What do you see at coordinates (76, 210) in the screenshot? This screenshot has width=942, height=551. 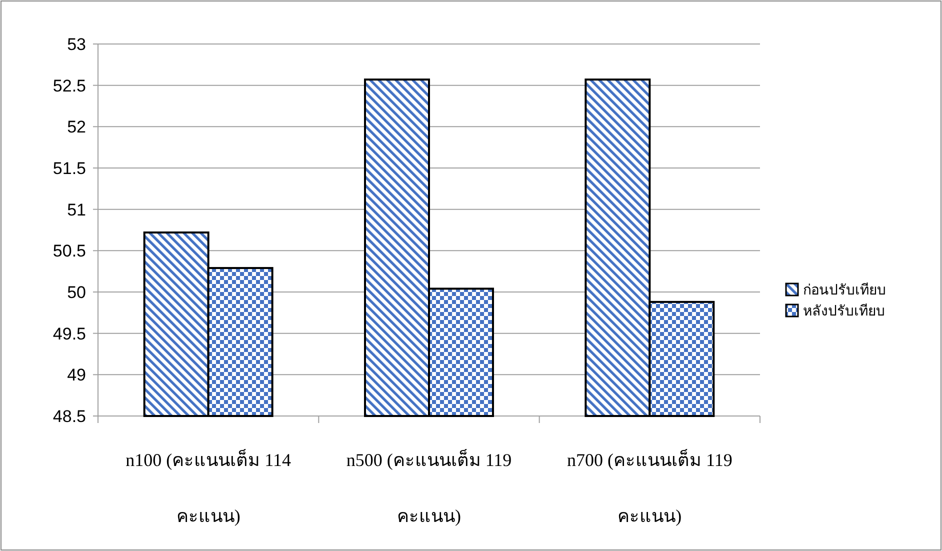 I see `y-tick-label: 51` at bounding box center [76, 210].